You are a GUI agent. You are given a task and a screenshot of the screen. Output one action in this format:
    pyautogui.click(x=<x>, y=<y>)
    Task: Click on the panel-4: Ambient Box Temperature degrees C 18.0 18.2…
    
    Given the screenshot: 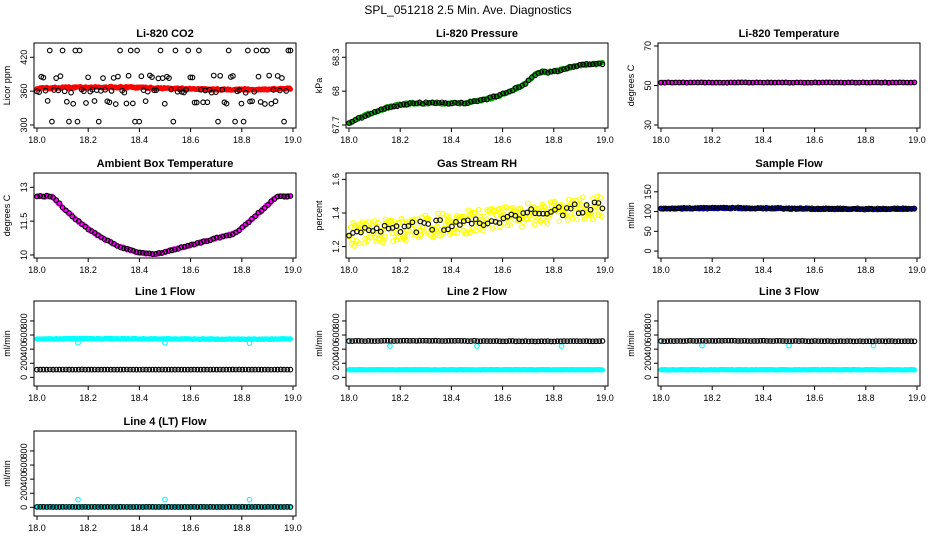 What is the action you would take?
    pyautogui.click(x=152, y=216)
    